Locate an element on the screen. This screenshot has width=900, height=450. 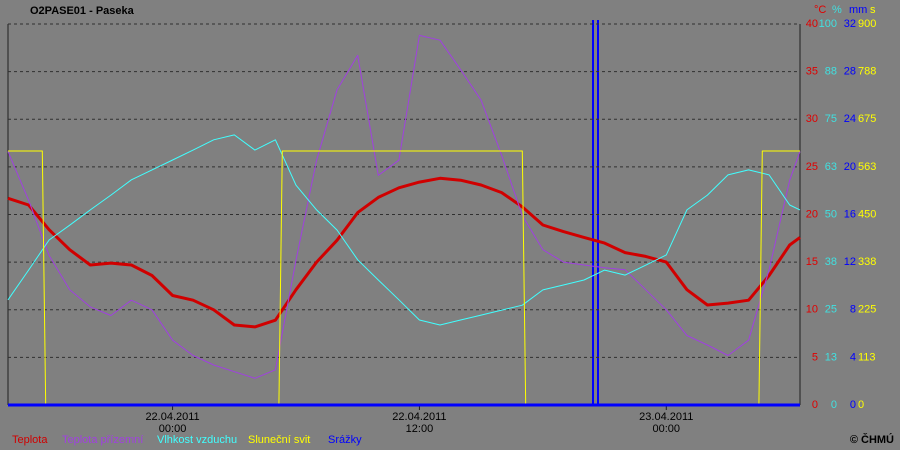
y-tick-label: 15 is located at coordinates (812, 262).